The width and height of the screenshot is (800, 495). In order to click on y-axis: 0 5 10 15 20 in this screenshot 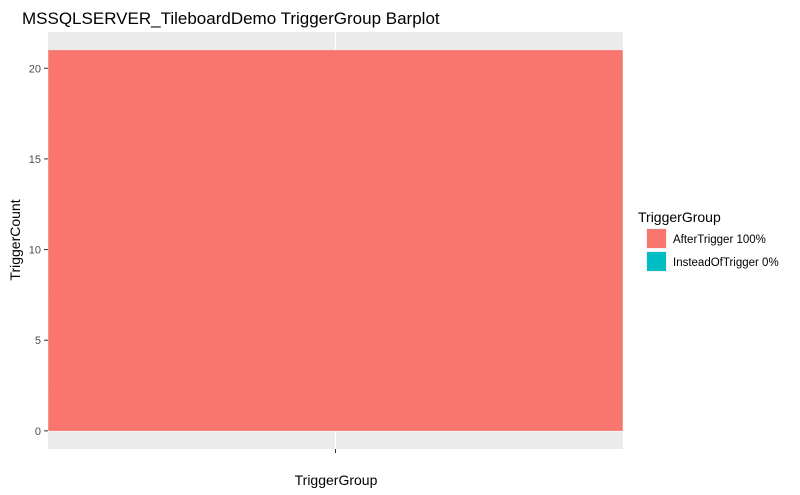, I will do `click(38, 250)`.